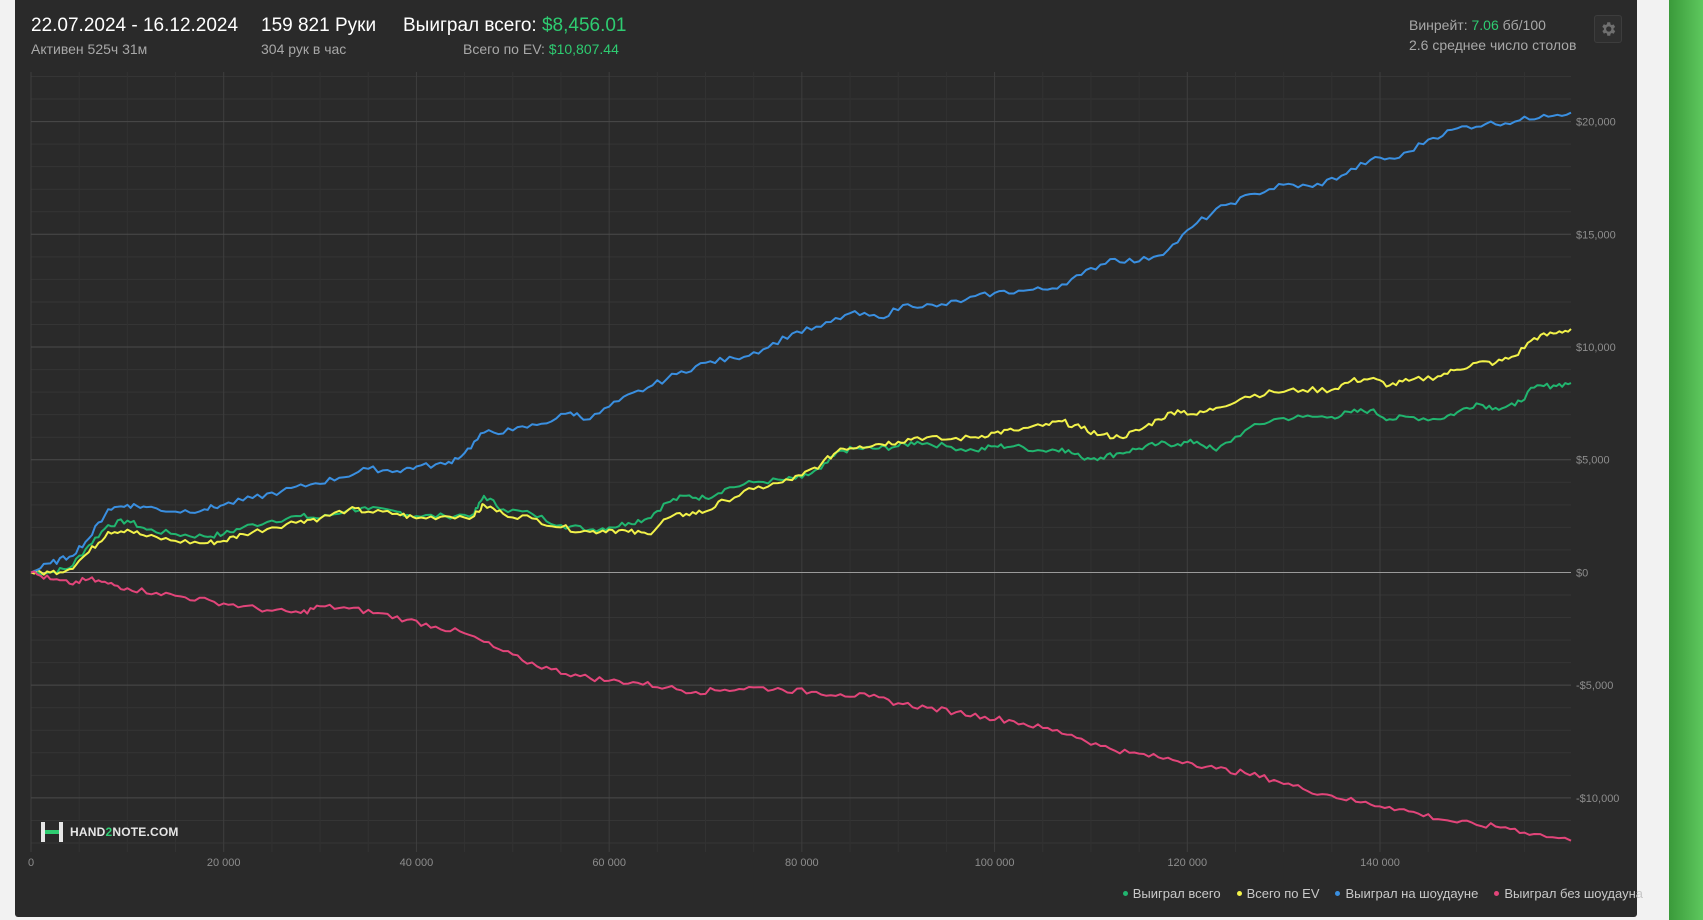  I want to click on logo-mark-icon, so click(52, 832).